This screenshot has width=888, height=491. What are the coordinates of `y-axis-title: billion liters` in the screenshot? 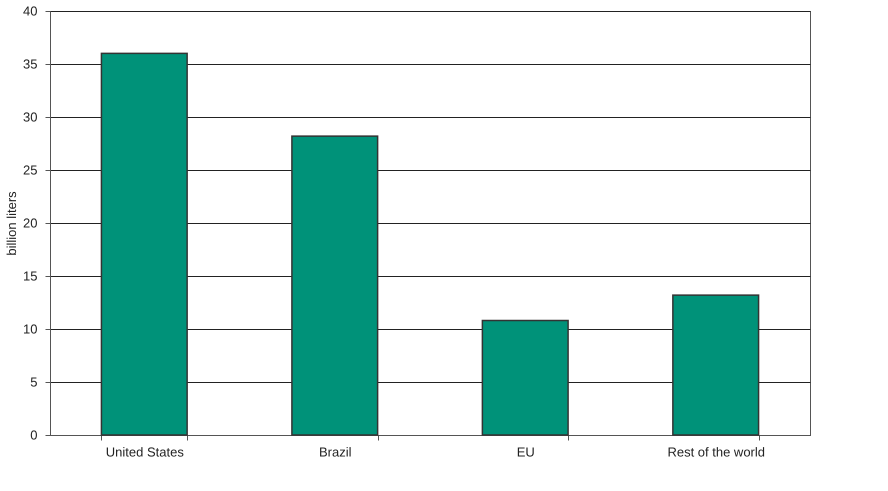 It's located at (12, 223).